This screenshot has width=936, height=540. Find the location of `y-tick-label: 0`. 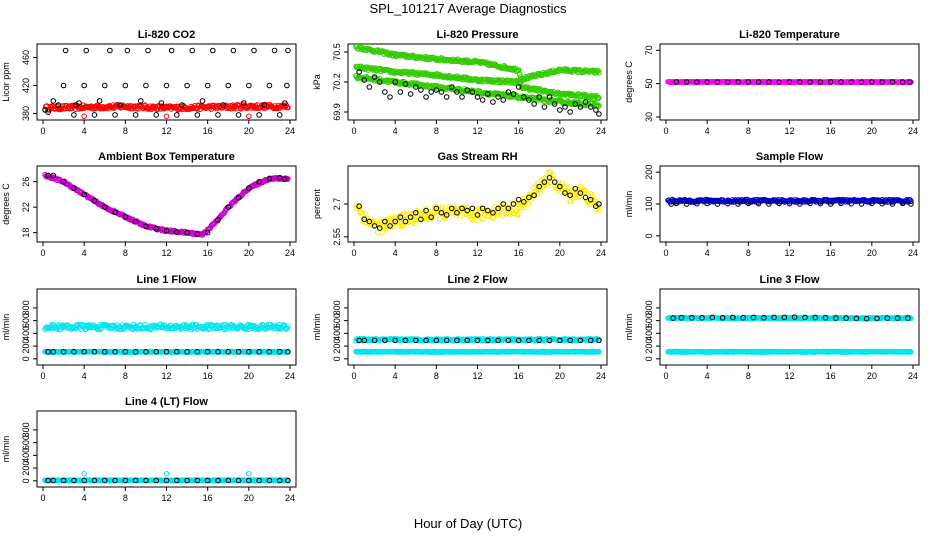

y-tick-label: 0 is located at coordinates (337, 358).